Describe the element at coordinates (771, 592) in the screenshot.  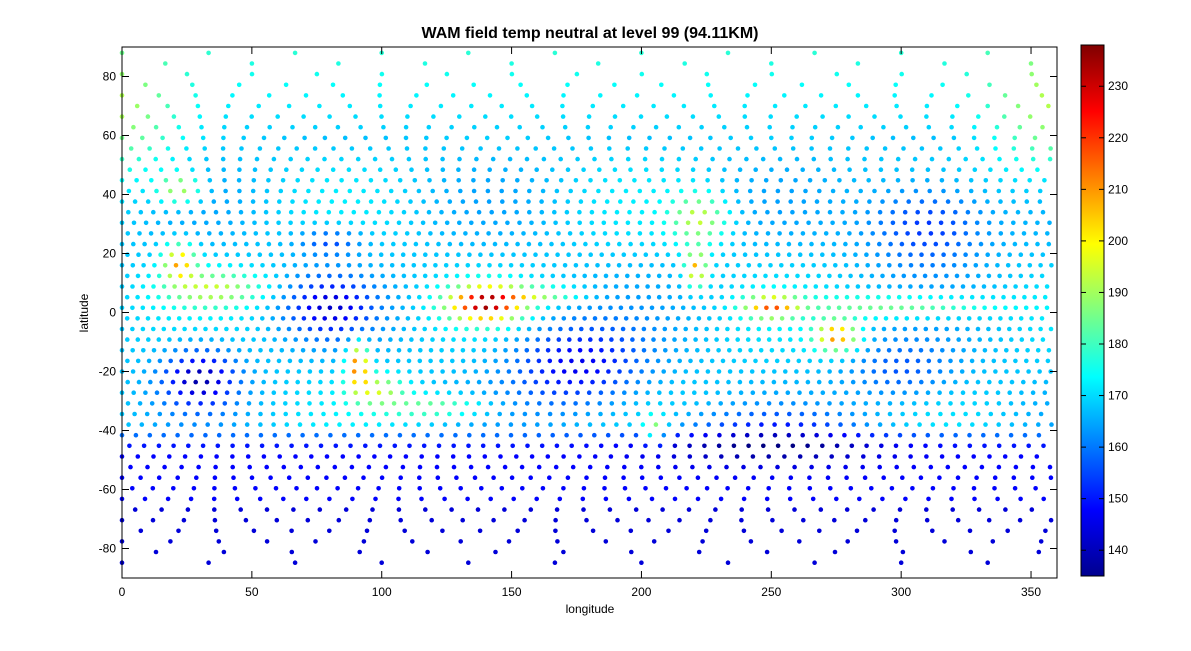
I see `x-tick-label: 250` at that location.